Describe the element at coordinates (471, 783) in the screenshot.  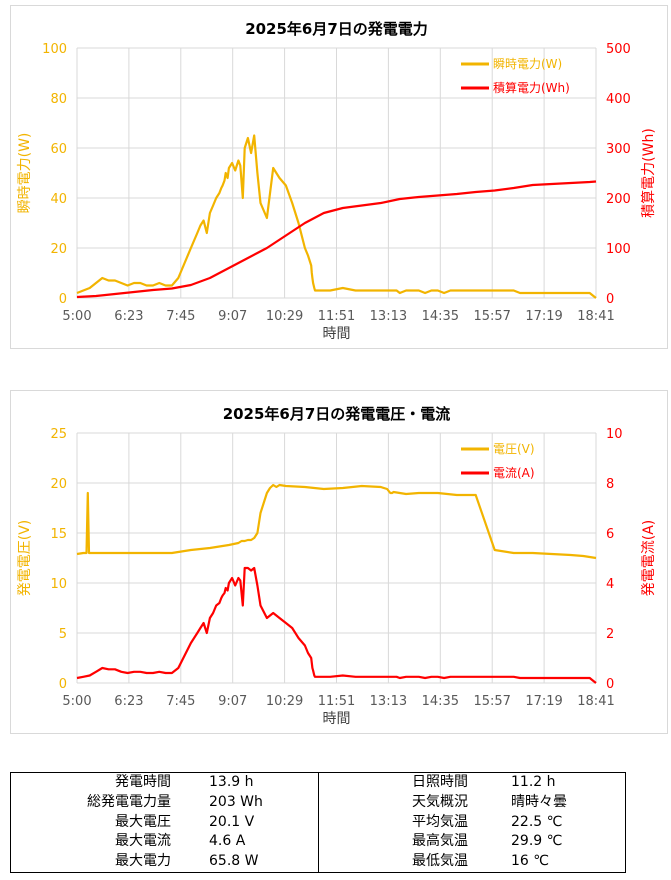
I see `summary-row: 日照時間 11.2 h` at that location.